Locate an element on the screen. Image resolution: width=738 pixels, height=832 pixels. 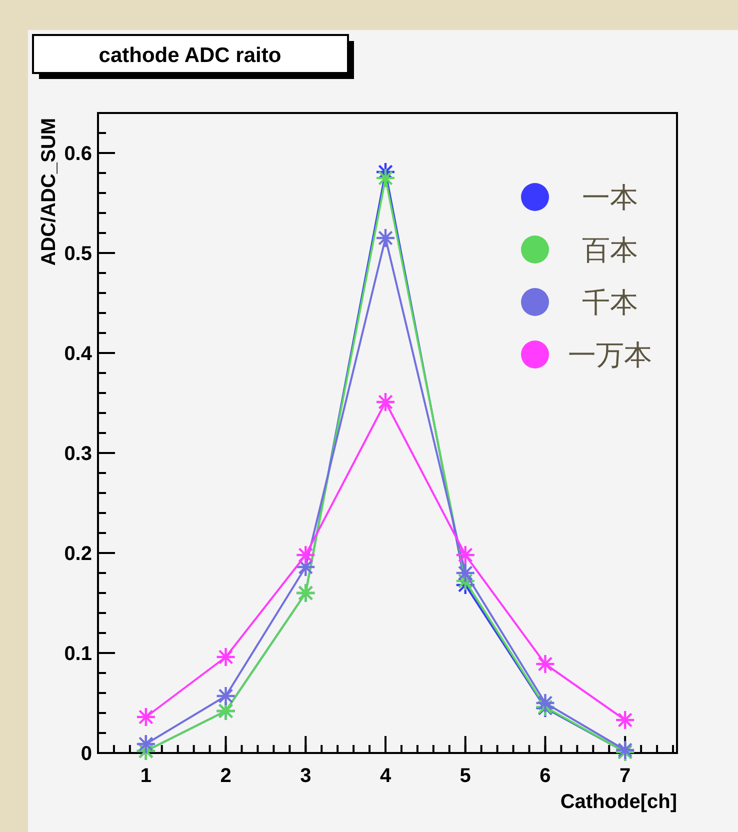
x-tick-label: 5 is located at coordinates (465, 776).